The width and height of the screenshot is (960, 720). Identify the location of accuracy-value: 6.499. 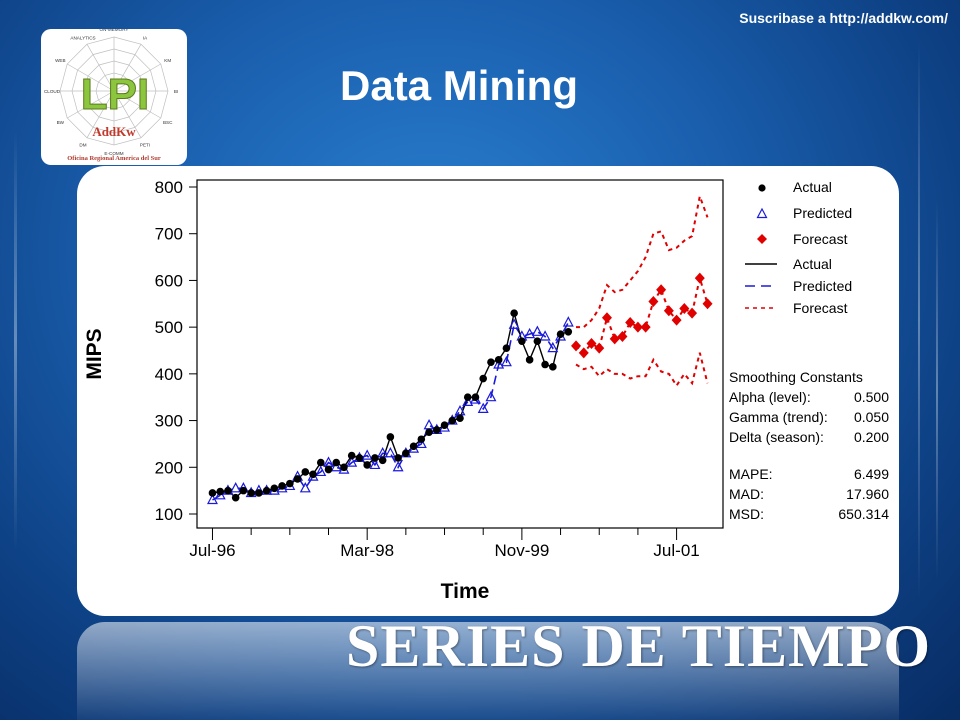
(871, 474).